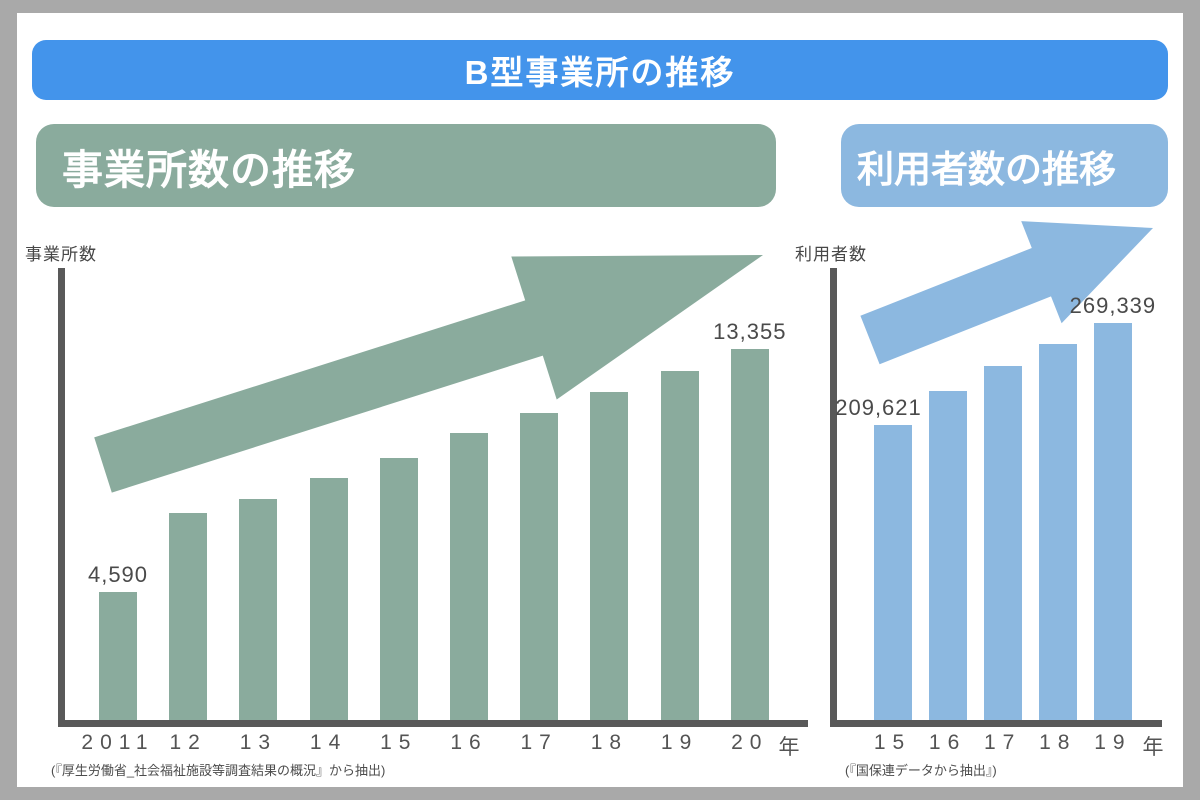 The width and height of the screenshot is (1200, 800). What do you see at coordinates (750, 742) in the screenshot?
I see `x-tick-label: 20` at bounding box center [750, 742].